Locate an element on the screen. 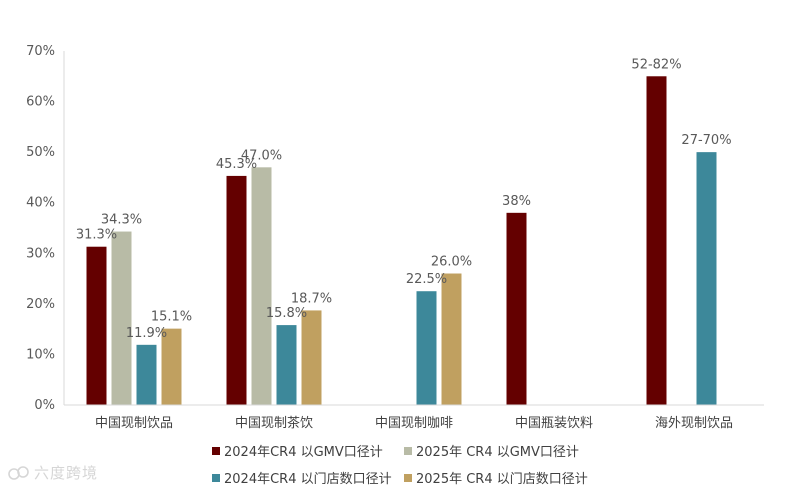 The width and height of the screenshot is (802, 492). data-label: 26.0% is located at coordinates (451, 262).